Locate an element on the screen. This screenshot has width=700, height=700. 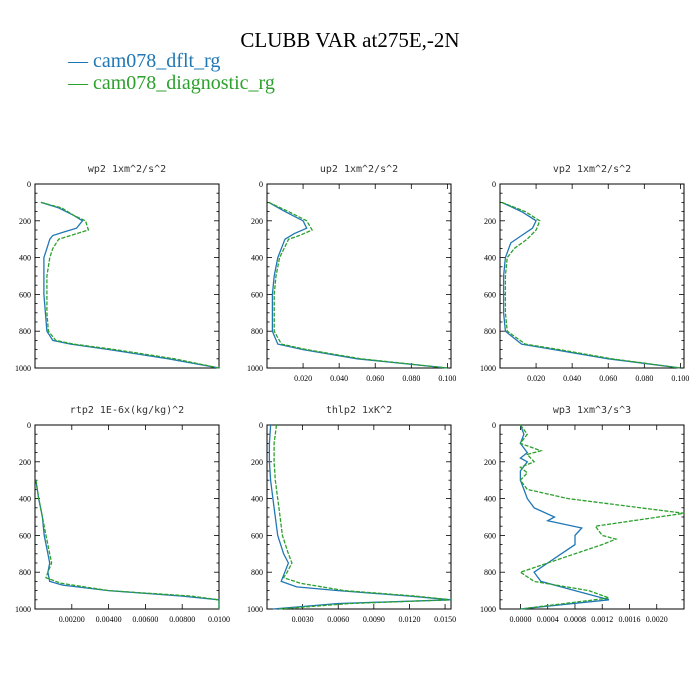
x-tick-label-4: 0.0120 is located at coordinates (409, 619).